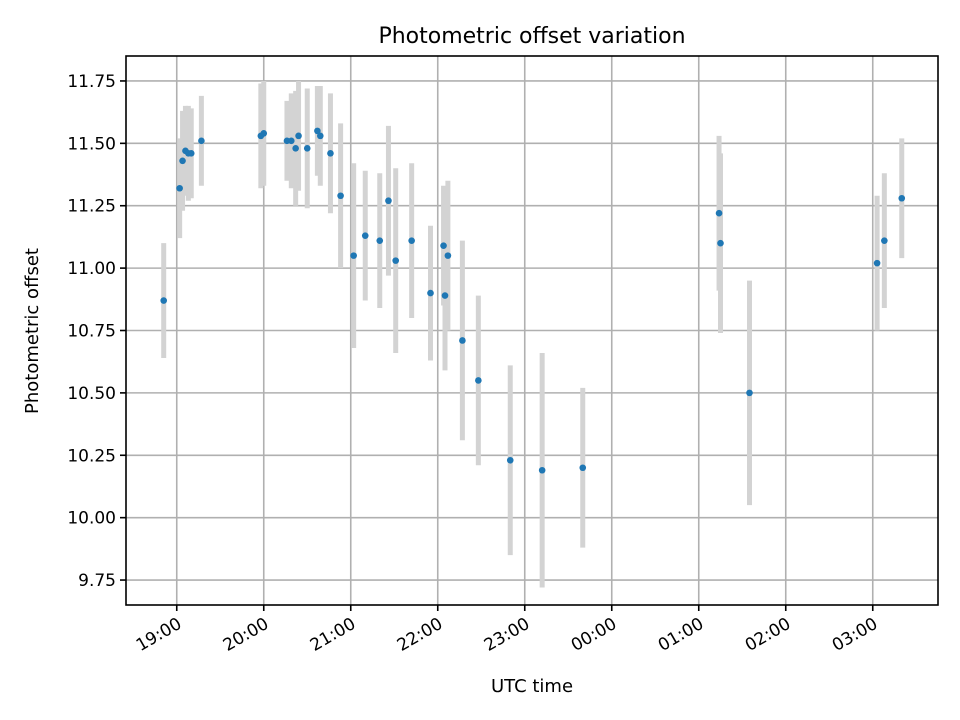 This screenshot has height=720, width=960. What do you see at coordinates (91, 394) in the screenshot?
I see `y-tick-label: 10.50` at bounding box center [91, 394].